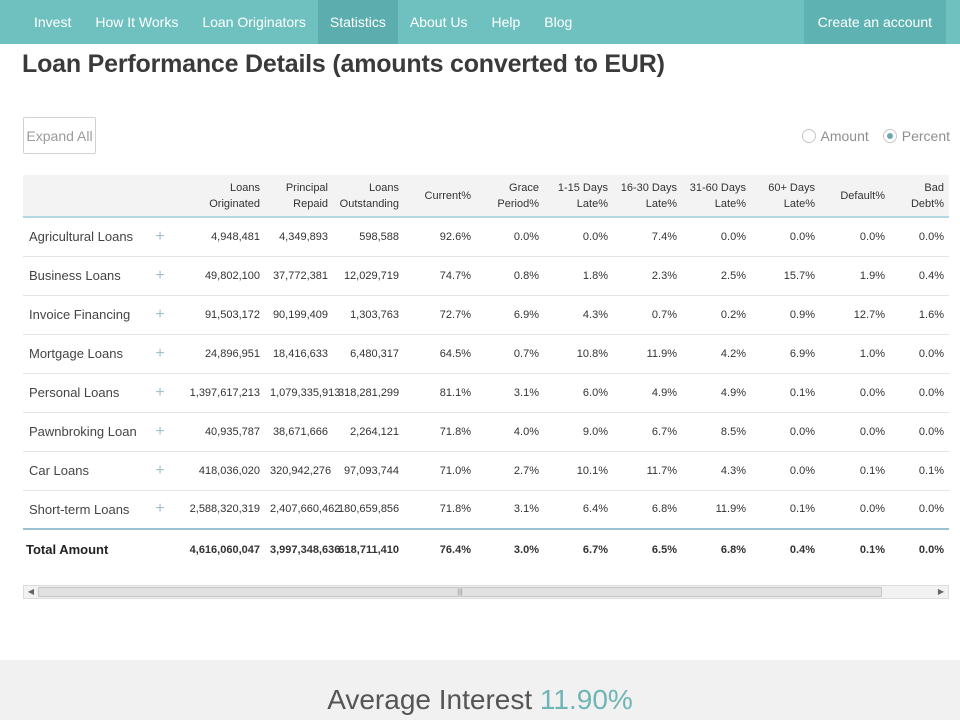  I want to click on table-cell: 2.3%, so click(647, 276).